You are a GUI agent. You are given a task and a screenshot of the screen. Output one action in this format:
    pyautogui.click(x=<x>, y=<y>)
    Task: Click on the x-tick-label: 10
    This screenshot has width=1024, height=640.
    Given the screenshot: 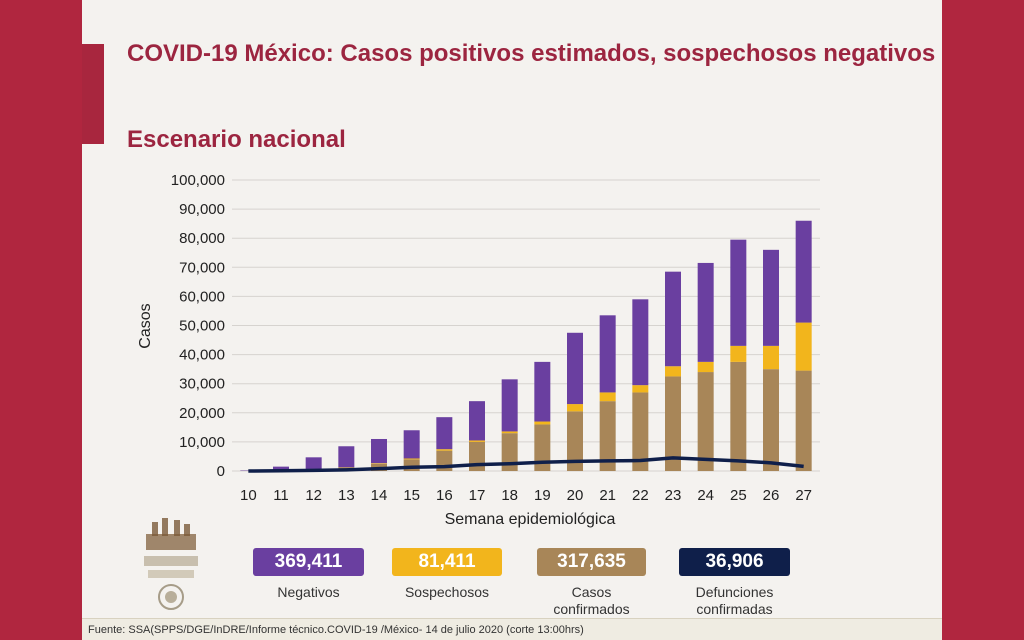 What is the action you would take?
    pyautogui.click(x=248, y=495)
    